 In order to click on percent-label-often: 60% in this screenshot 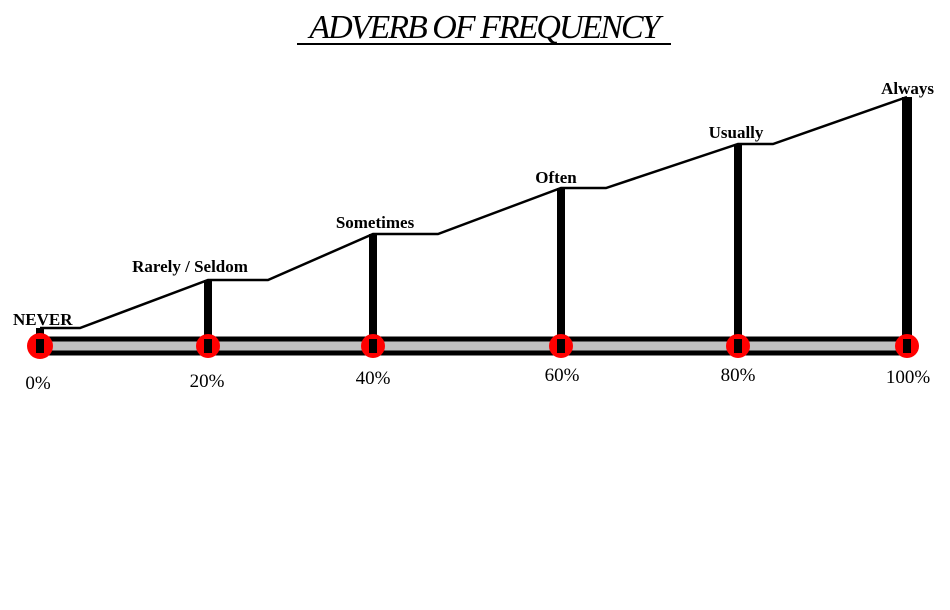, I will do `click(562, 375)`.